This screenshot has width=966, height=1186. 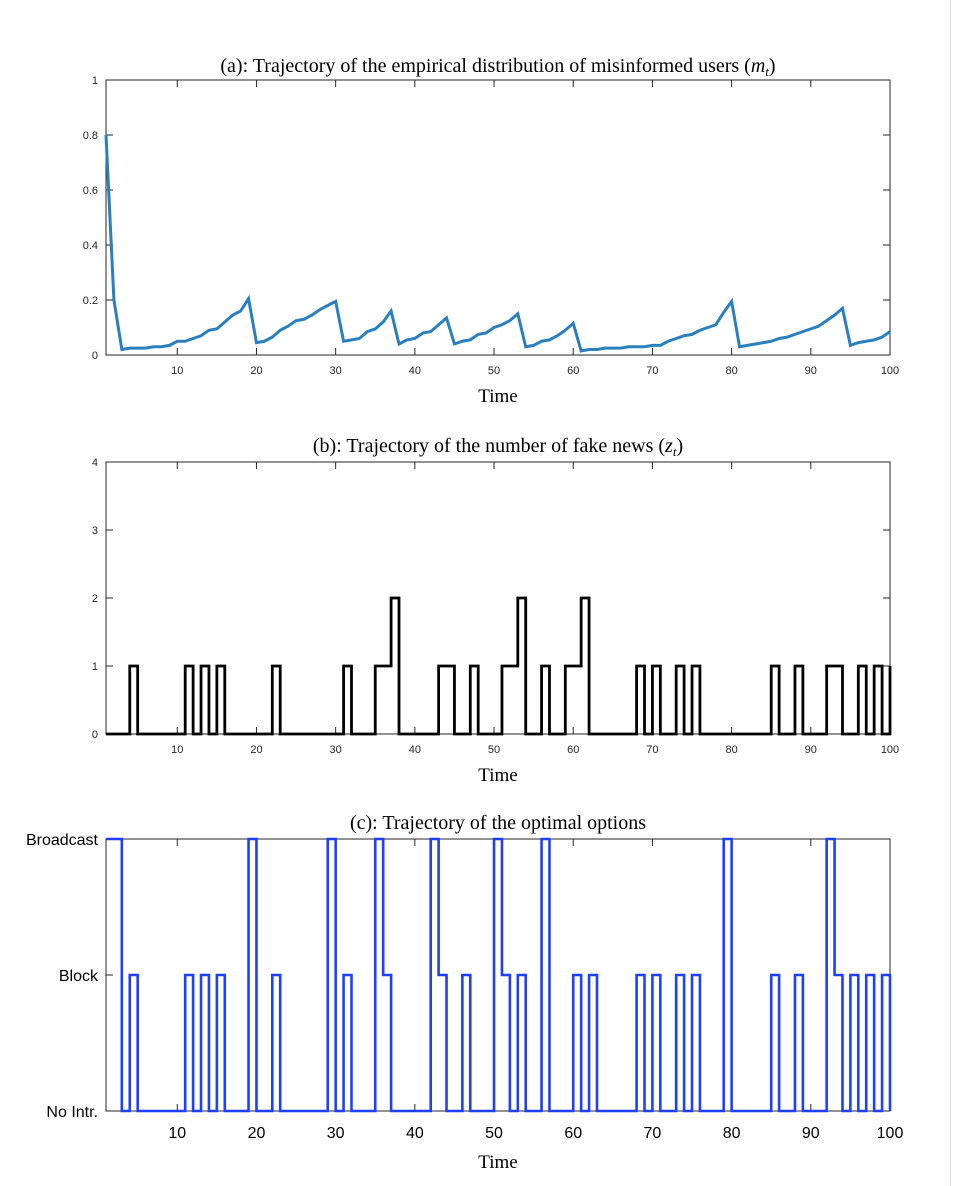 What do you see at coordinates (95, 599) in the screenshot?
I see `y-tick-label: 2` at bounding box center [95, 599].